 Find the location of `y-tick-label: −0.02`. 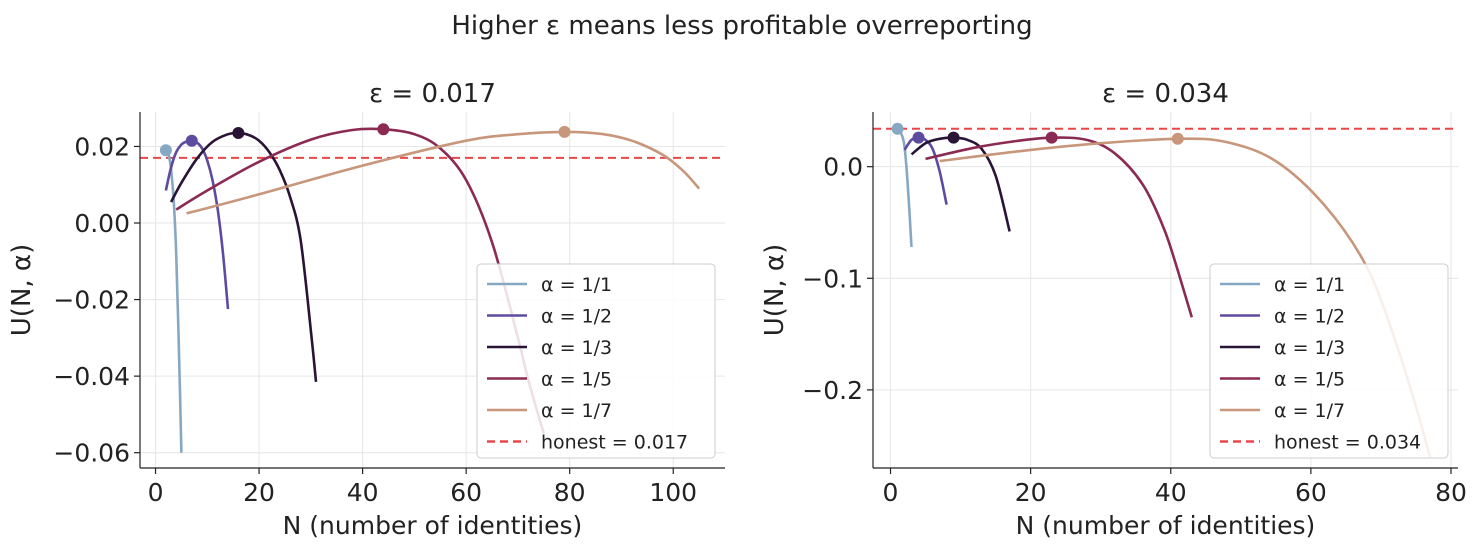

y-tick-label: −0.02 is located at coordinates (91, 300).